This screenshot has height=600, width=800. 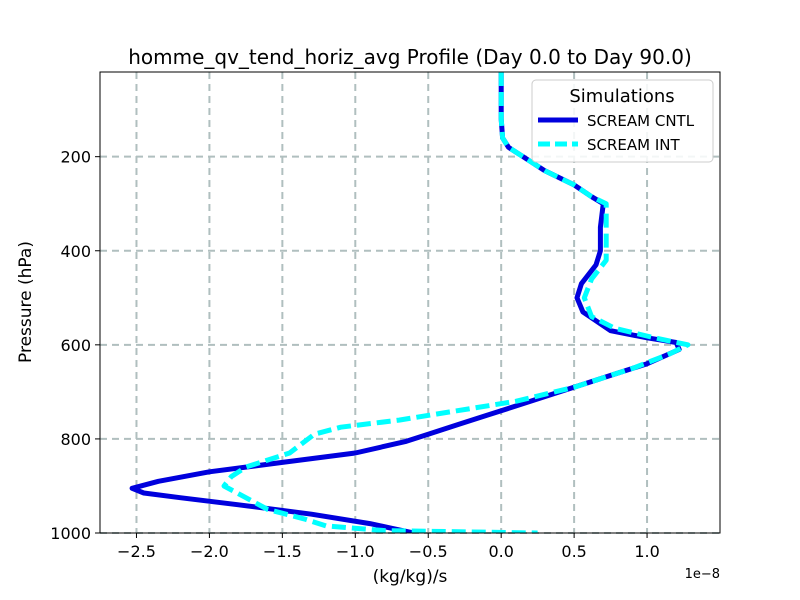 What do you see at coordinates (75, 251) in the screenshot?
I see `y-tick-label: 400` at bounding box center [75, 251].